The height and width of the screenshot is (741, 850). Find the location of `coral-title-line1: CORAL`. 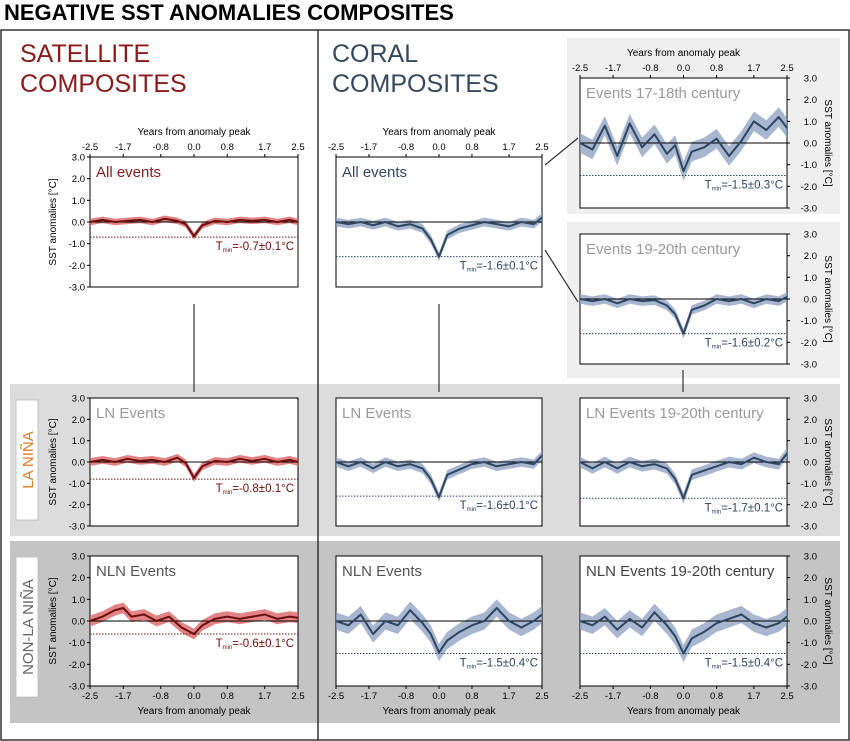

coral-title-line1: CORAL is located at coordinates (375, 54).